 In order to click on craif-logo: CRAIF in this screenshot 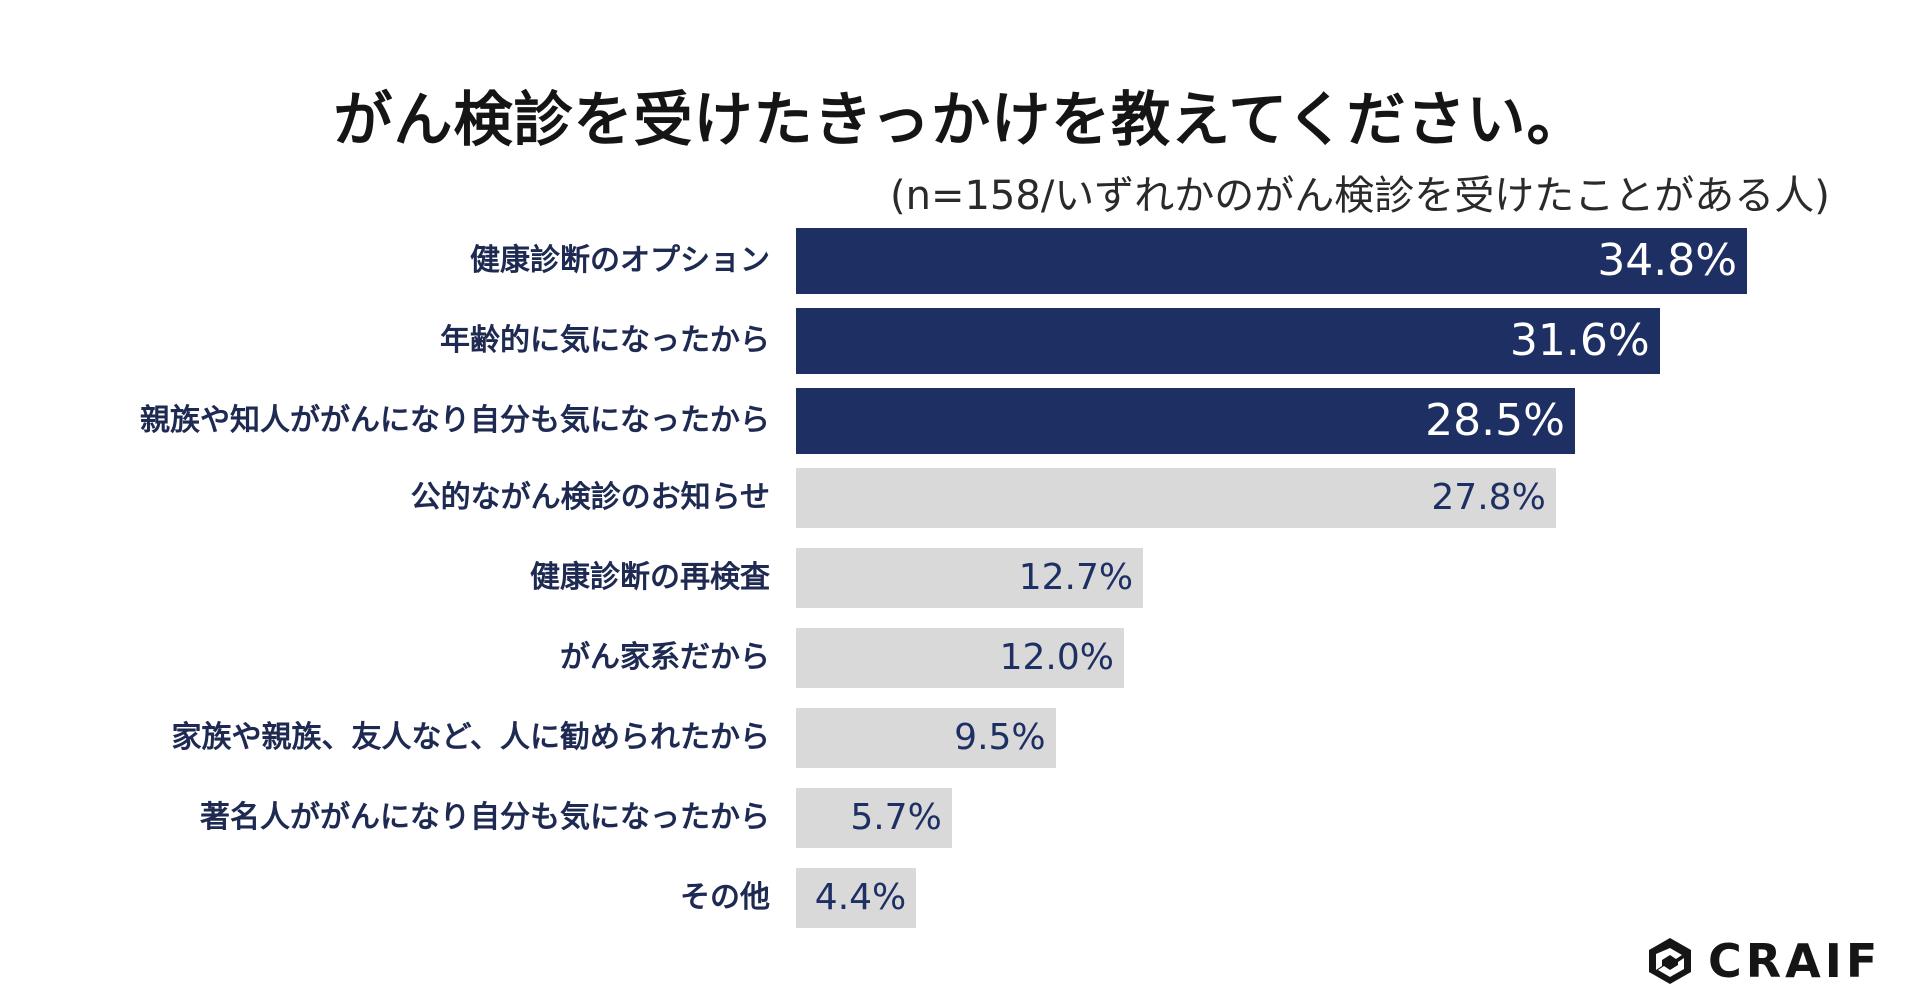, I will do `click(1764, 961)`.